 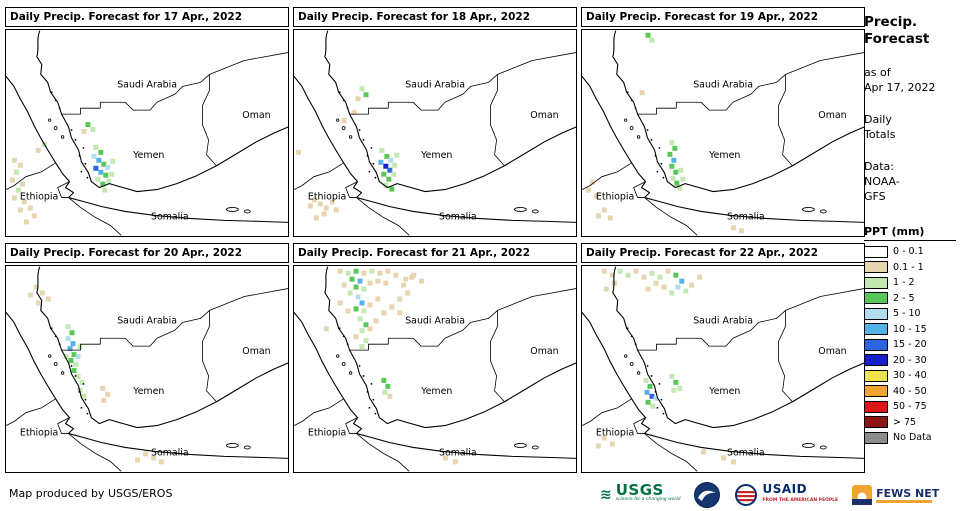 What do you see at coordinates (910, 233) in the screenshot?
I see `legend-title: PPT (mm)` at bounding box center [910, 233].